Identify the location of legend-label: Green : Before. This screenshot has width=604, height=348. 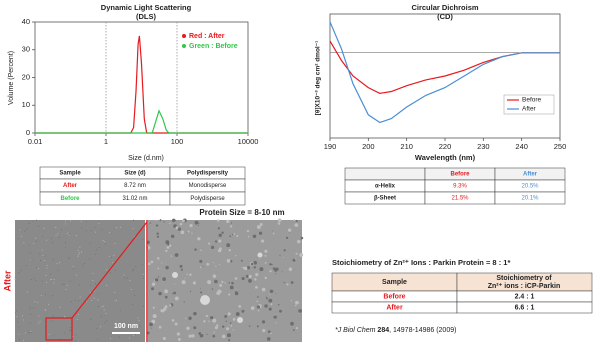
(213, 46).